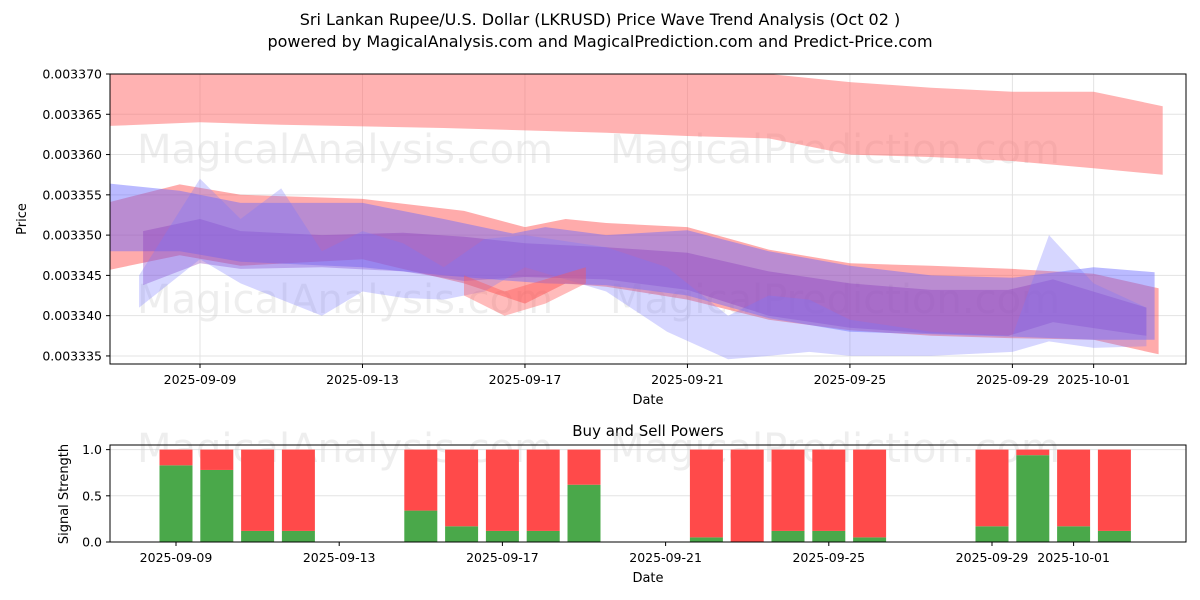  Describe the element at coordinates (72, 114) in the screenshot. I see `y-tick-label: 0.003365` at that location.